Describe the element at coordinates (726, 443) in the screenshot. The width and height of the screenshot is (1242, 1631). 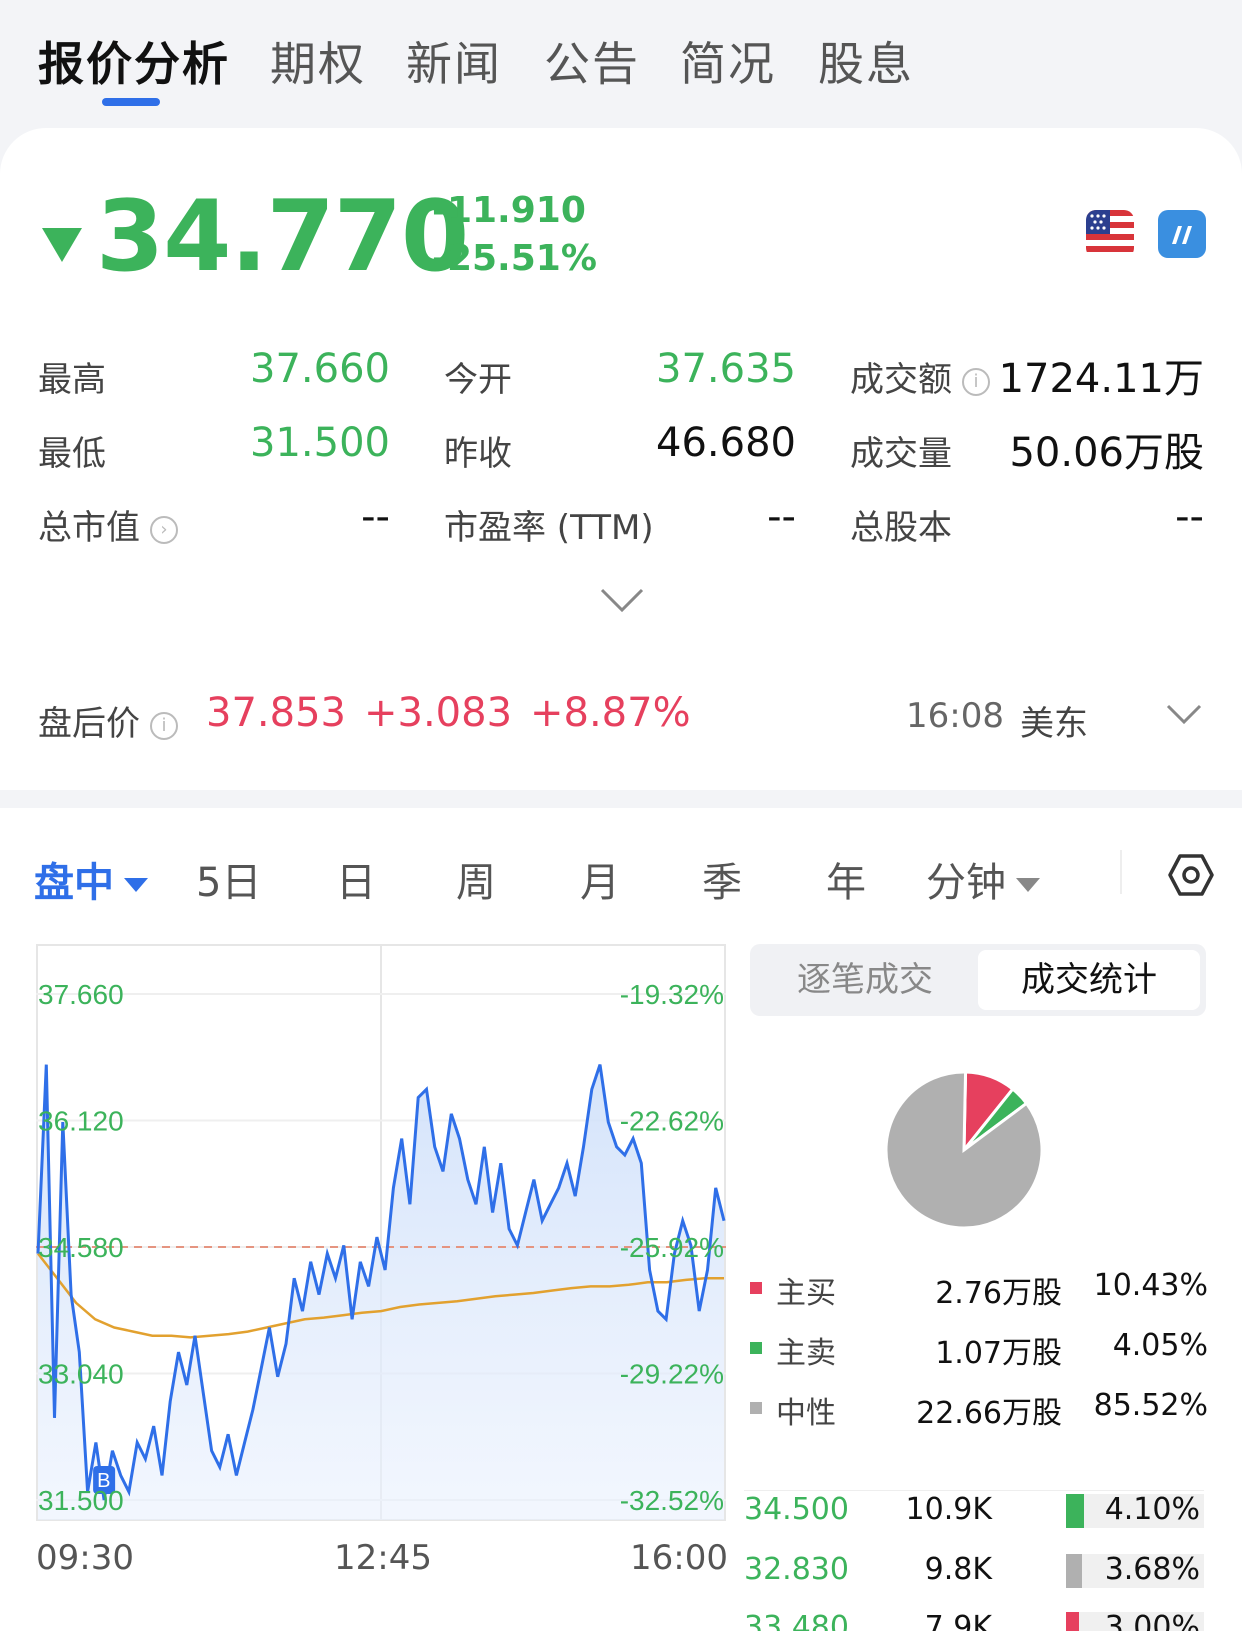
I see `prev-close-value: 46.680` at that location.